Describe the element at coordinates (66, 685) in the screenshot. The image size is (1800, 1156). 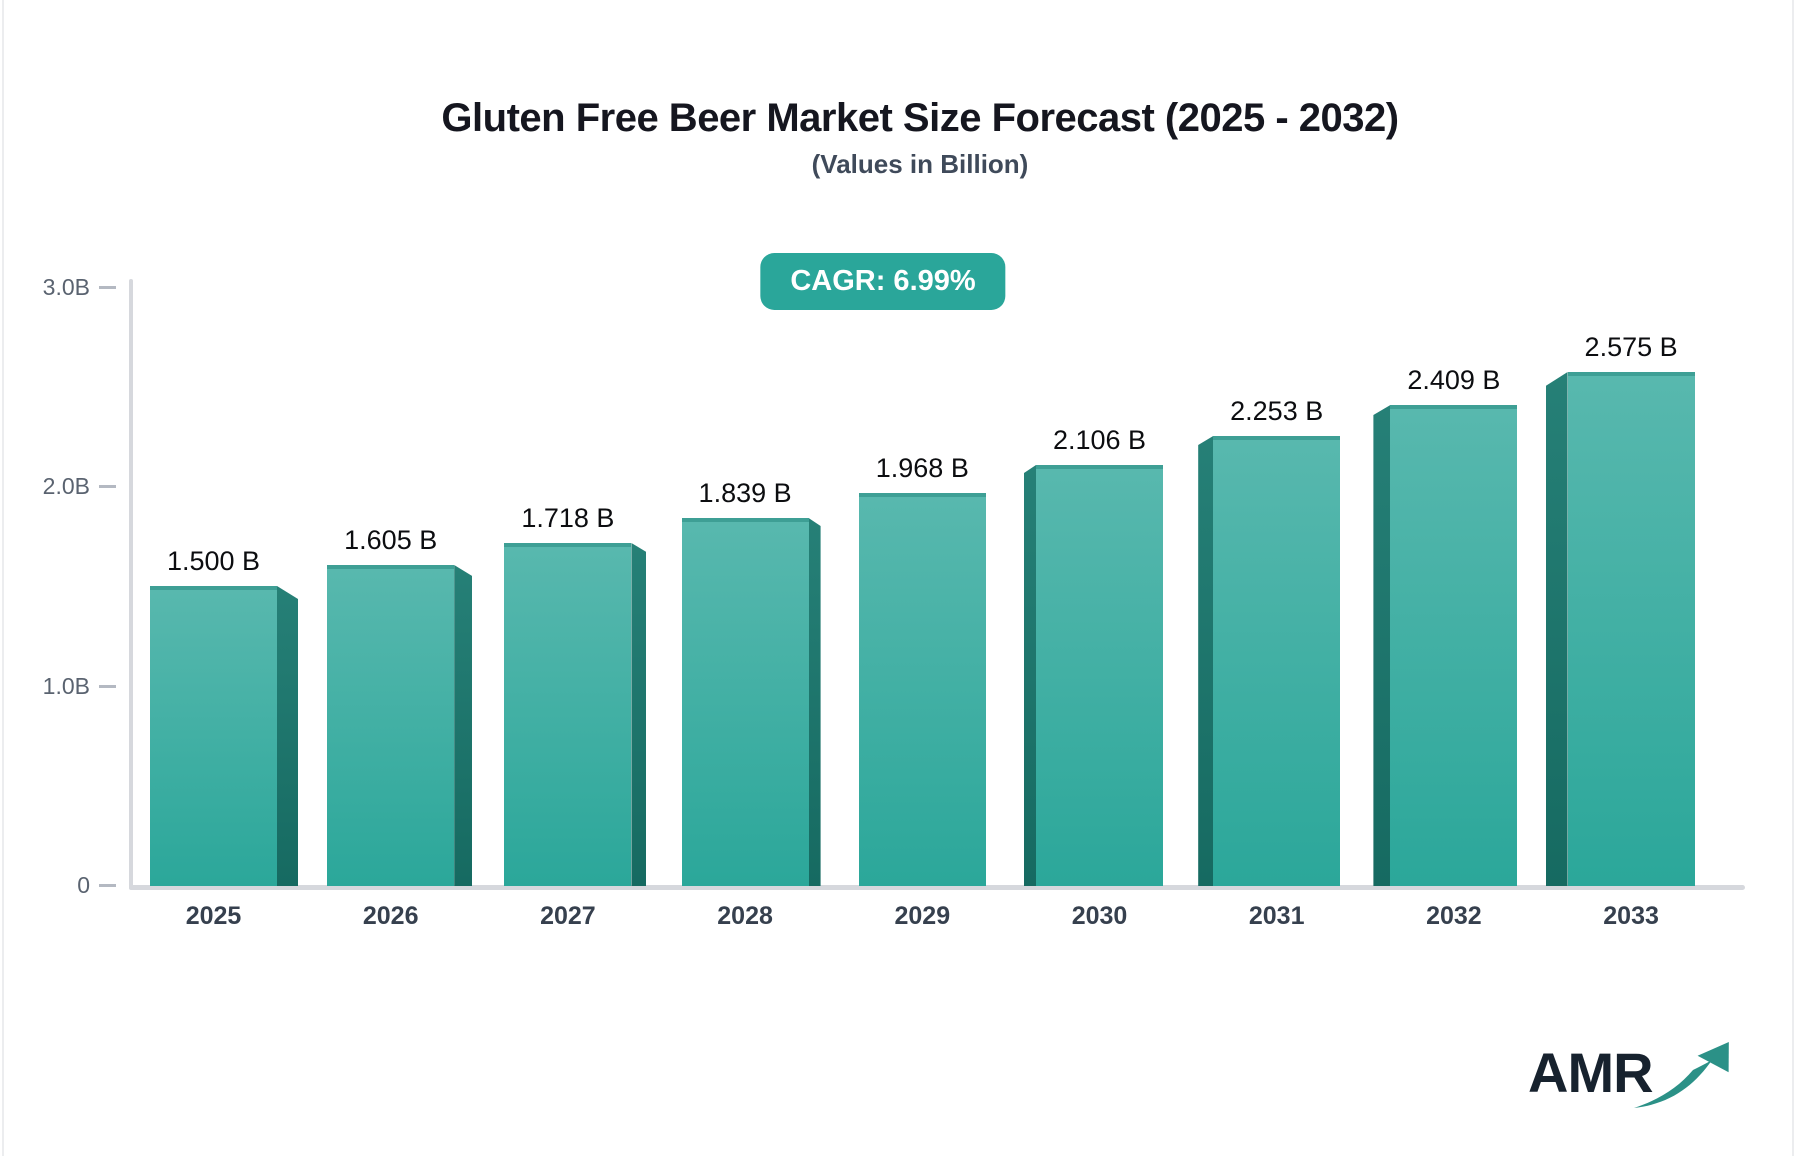
I see `y-axis-label: 1.0B` at that location.